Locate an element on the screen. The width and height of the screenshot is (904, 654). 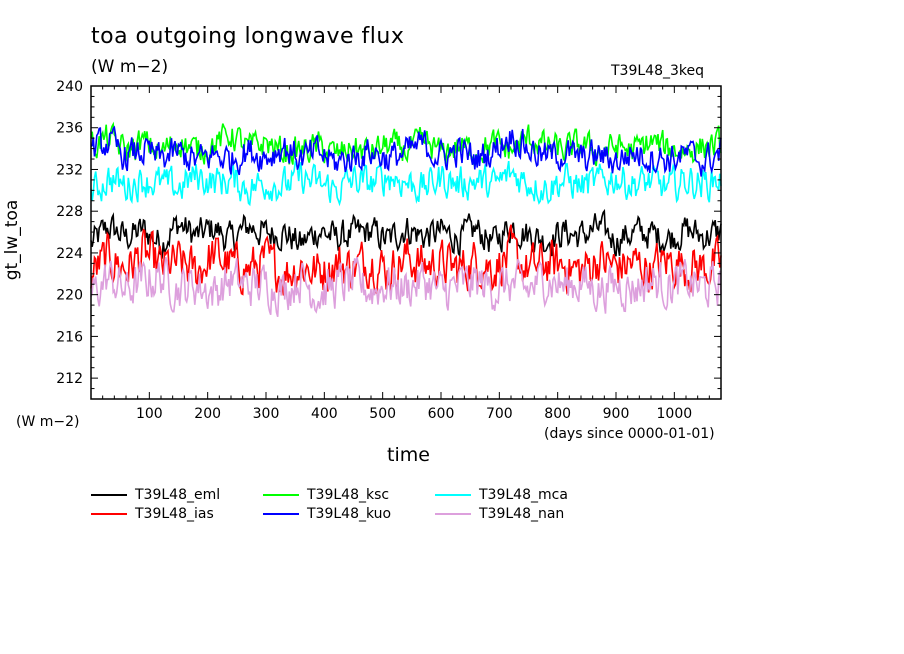
legend-item-t39l48_kuo: T39L48_kuo is located at coordinates (327, 514).